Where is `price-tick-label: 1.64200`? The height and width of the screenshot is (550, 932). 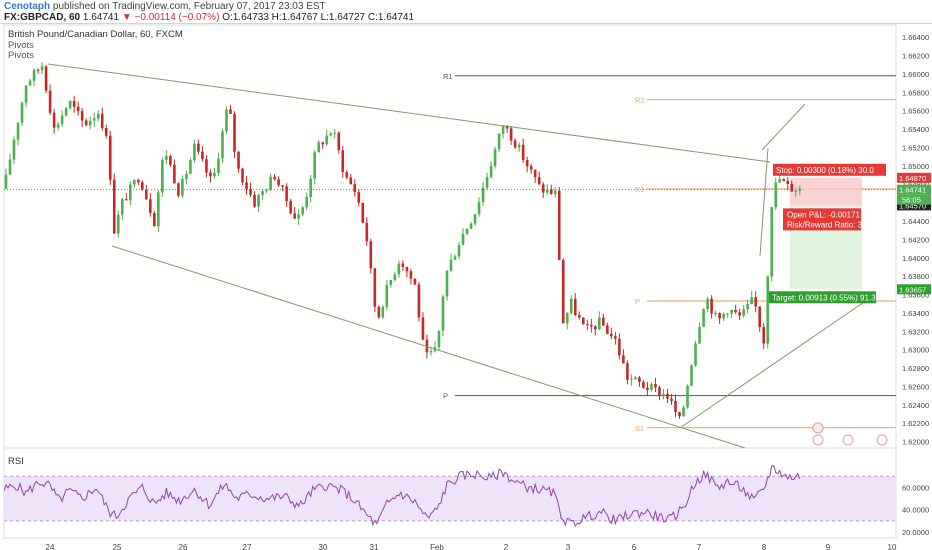 price-tick-label: 1.64200 is located at coordinates (915, 239).